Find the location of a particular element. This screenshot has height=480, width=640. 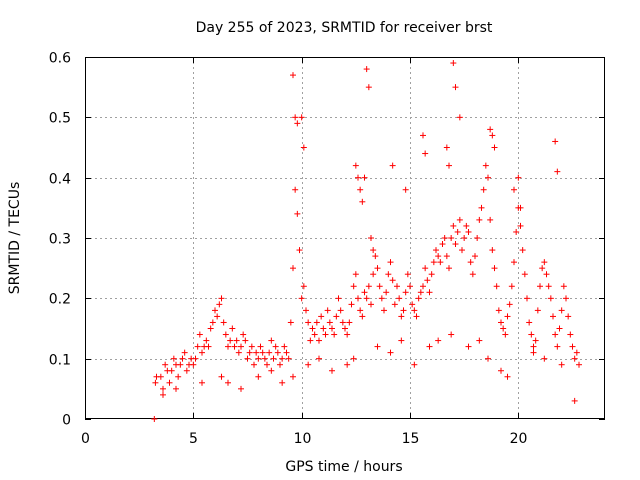

y-tick-label: 0.6 is located at coordinates (60, 59).